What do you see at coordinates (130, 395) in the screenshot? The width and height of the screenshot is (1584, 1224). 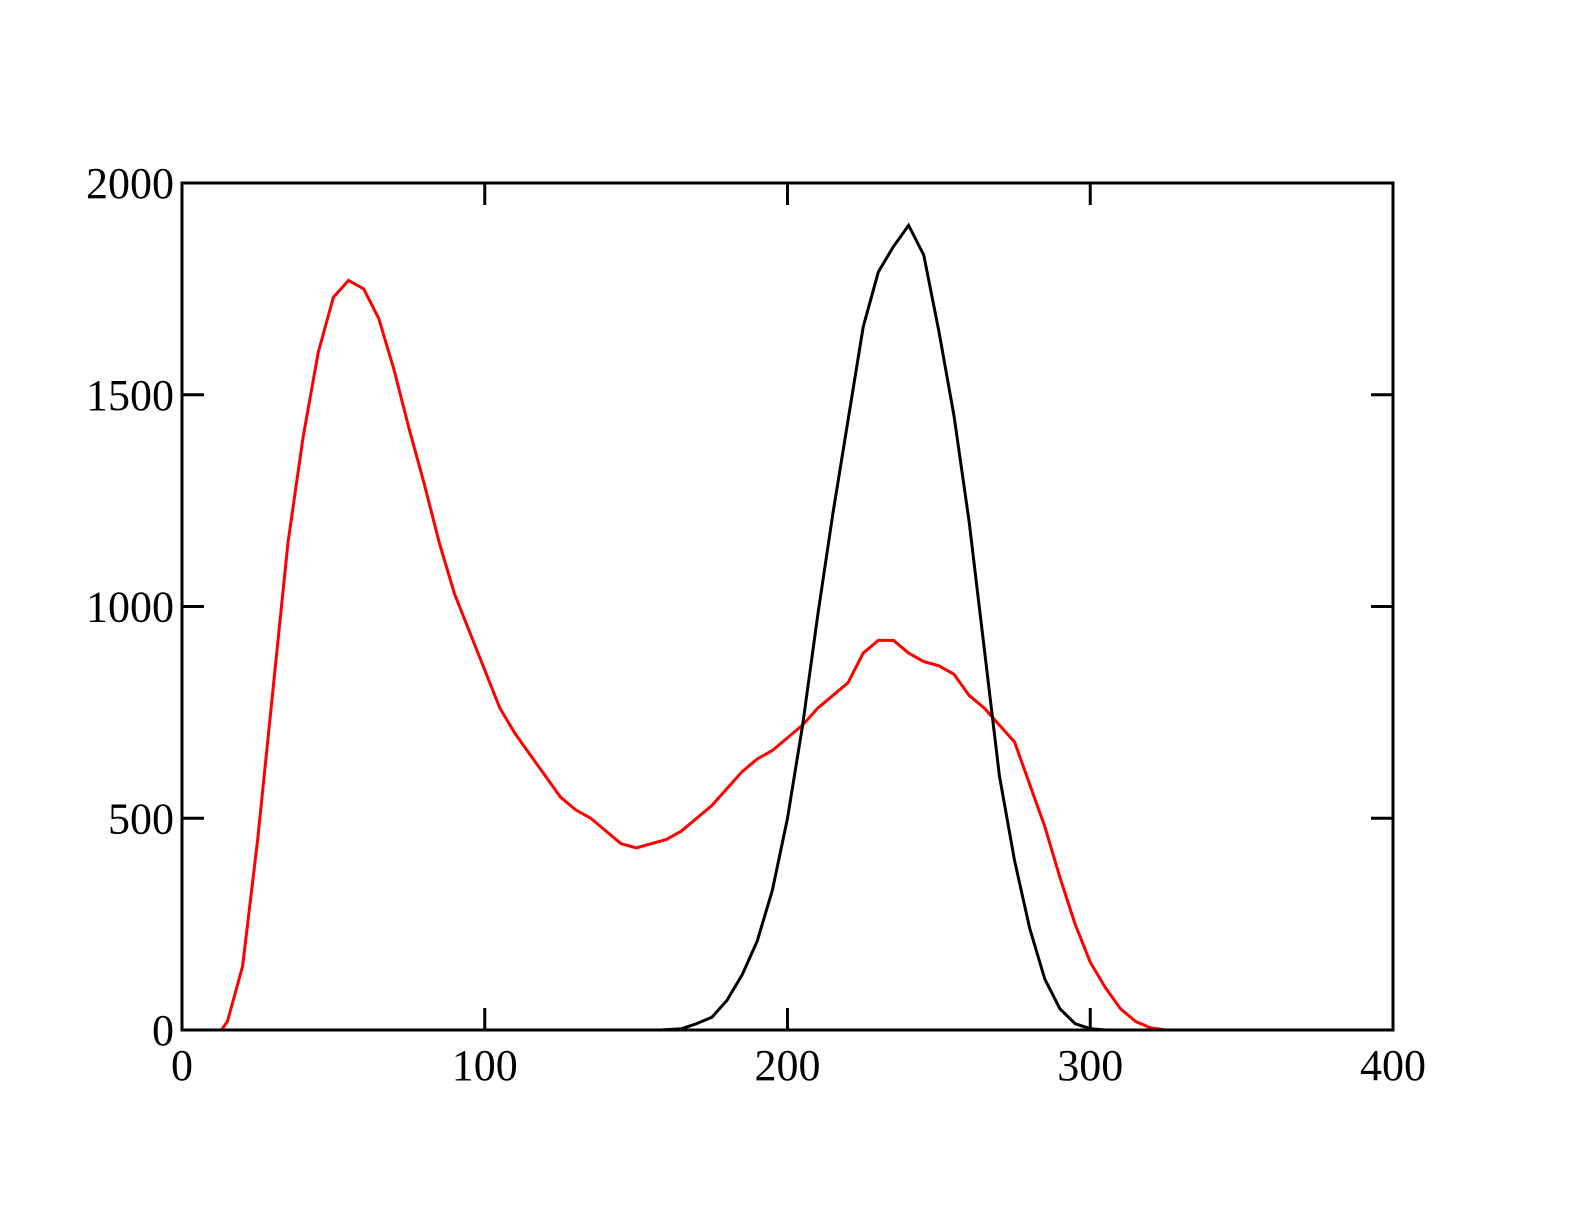 I see `y-tick-label: 1500` at bounding box center [130, 395].